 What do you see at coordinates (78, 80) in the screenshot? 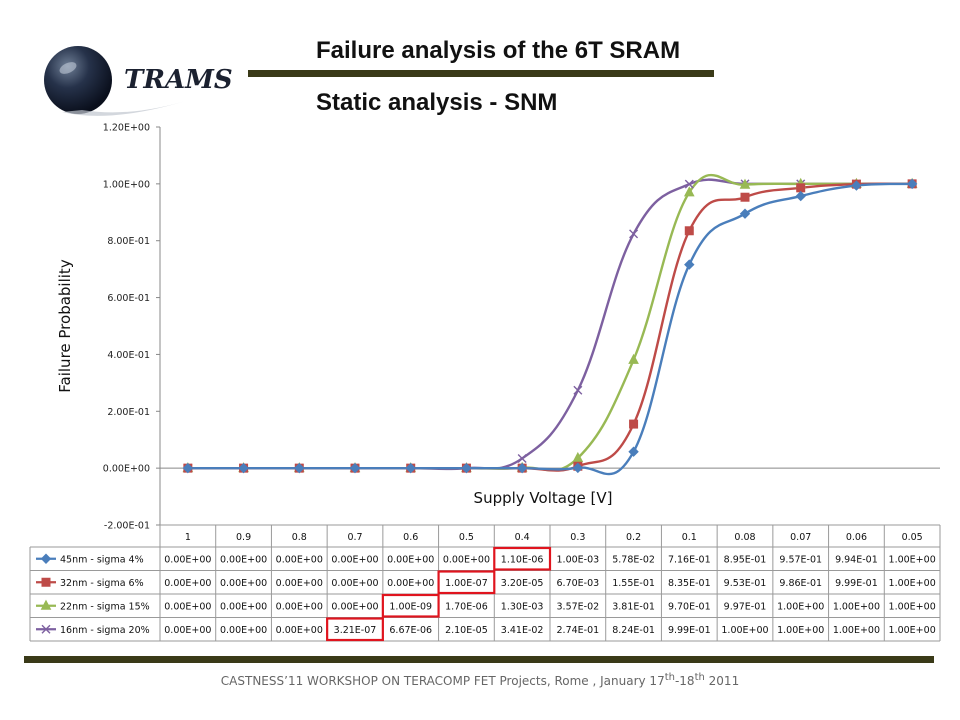
I see `logo-sphere` at bounding box center [78, 80].